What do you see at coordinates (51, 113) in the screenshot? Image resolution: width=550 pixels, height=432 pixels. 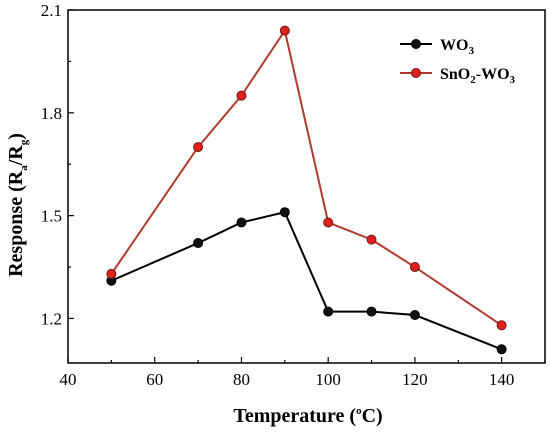 I see `y-tick-label: 1.8` at bounding box center [51, 113].